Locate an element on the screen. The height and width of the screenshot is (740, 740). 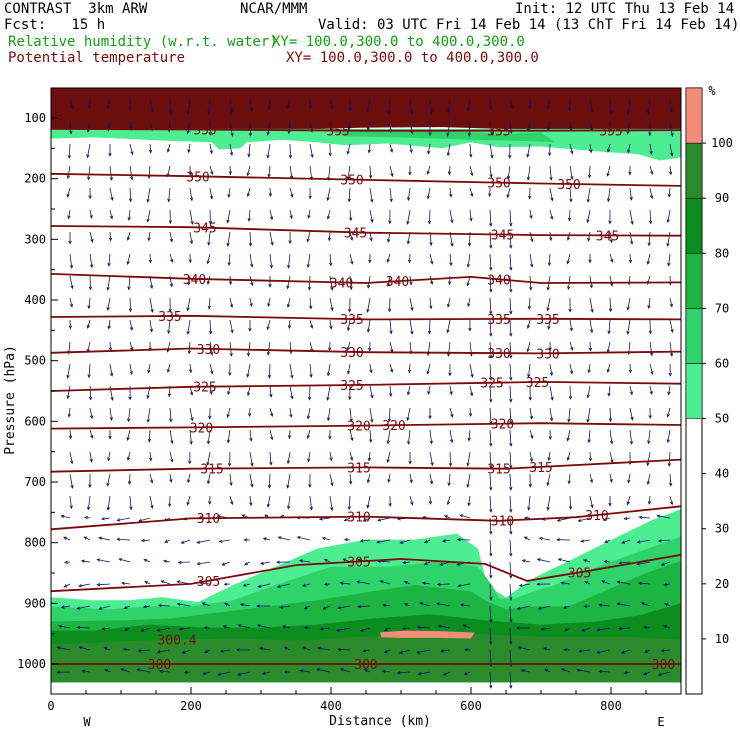
theta-label-340: 340 is located at coordinates (341, 283).